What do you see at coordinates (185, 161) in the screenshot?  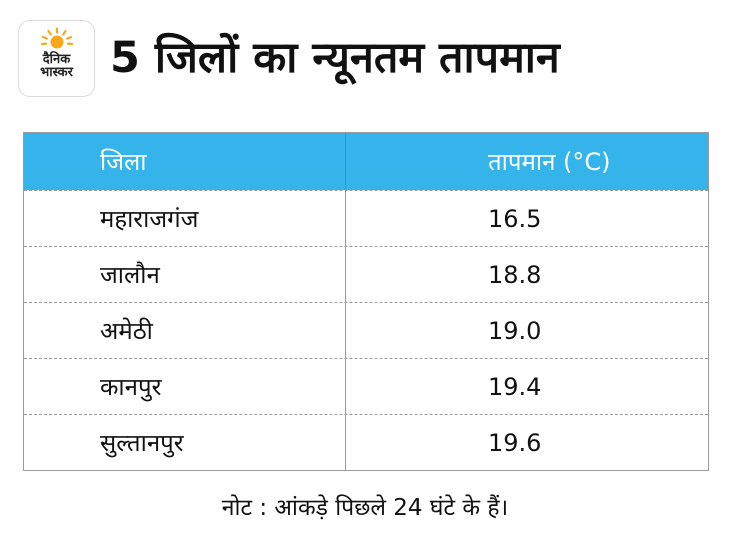 I see `column-header-district: जिला` at bounding box center [185, 161].